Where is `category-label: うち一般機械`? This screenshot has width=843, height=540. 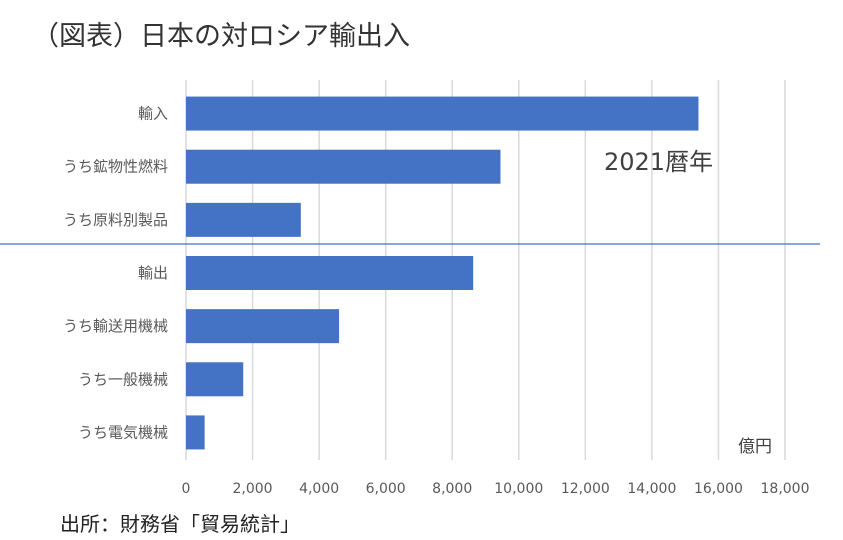
category-label: うち一般機械 is located at coordinates (123, 379).